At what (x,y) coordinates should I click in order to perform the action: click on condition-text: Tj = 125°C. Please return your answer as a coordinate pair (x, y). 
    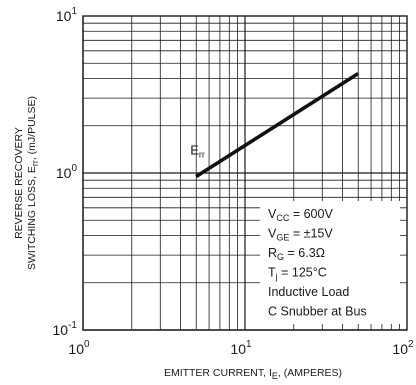
    Looking at the image, I should click on (297, 274).